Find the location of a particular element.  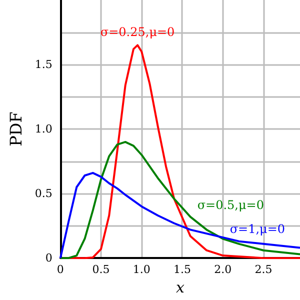

series-label: σ=1,μ=0 is located at coordinates (258, 229).